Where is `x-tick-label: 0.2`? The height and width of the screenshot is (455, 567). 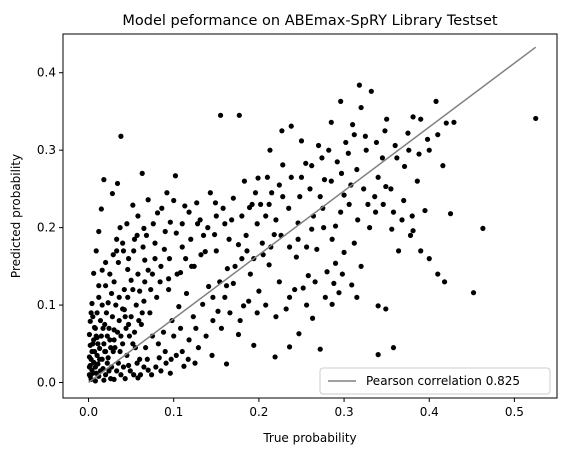 x-tick-label: 0.2 is located at coordinates (258, 412).